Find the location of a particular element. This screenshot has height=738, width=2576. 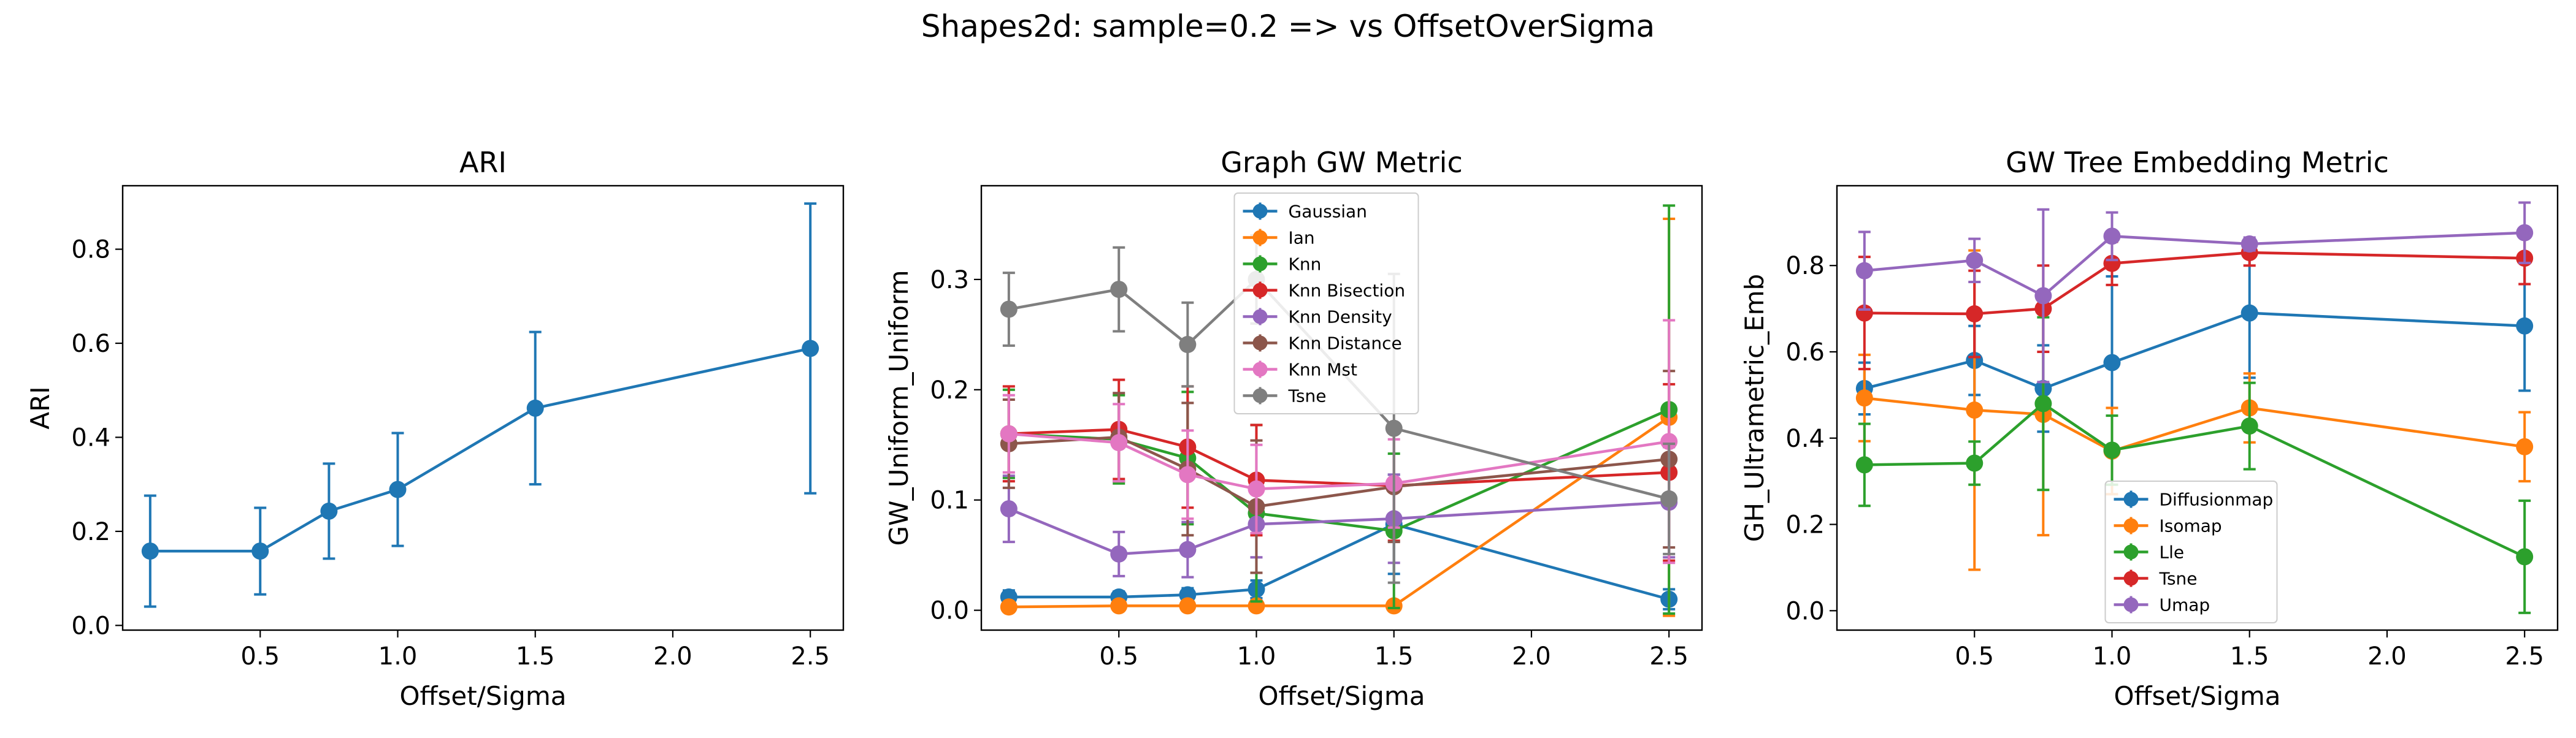

y-tick-label: 0.3 is located at coordinates (949, 280).